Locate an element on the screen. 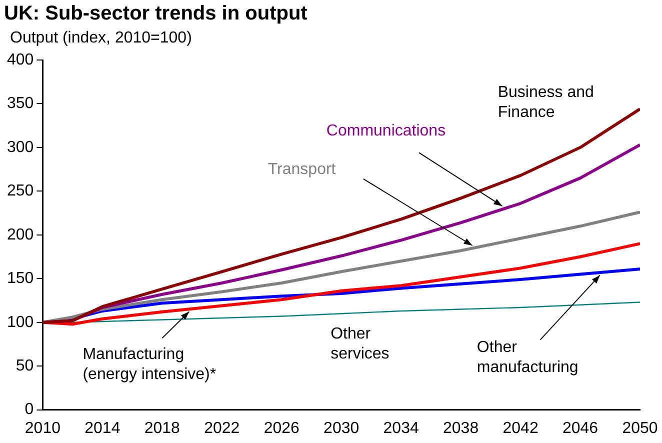 This screenshot has width=662, height=443. text: Transport is located at coordinates (302, 169).